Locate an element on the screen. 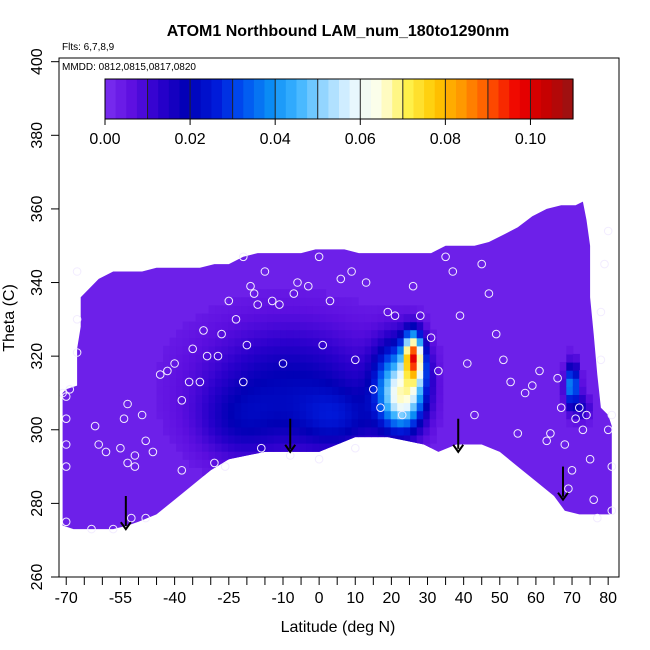 The image size is (650, 650). colorbar-frame is located at coordinates (339, 99).